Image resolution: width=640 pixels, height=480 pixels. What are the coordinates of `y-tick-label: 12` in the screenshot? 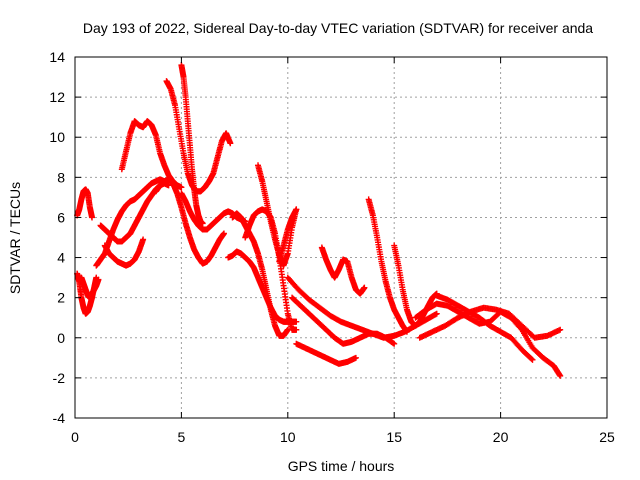 It's located at (57, 97).